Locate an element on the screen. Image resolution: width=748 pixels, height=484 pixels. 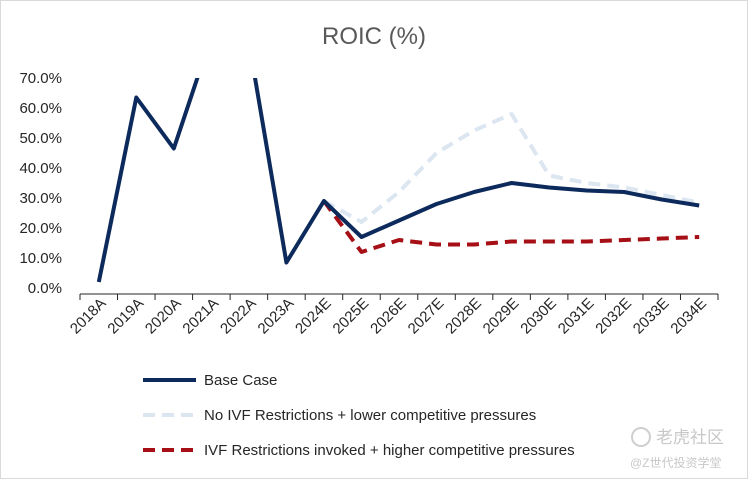
legend-label-0: Base Case is located at coordinates (240, 380).